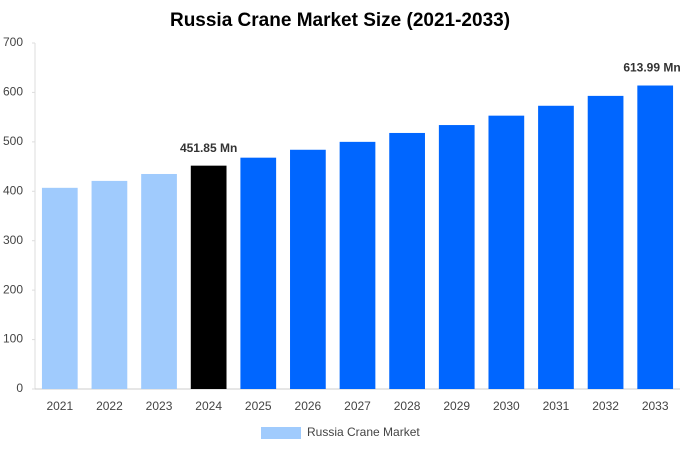  Describe the element at coordinates (281, 433) in the screenshot. I see `legend-swatch` at that location.